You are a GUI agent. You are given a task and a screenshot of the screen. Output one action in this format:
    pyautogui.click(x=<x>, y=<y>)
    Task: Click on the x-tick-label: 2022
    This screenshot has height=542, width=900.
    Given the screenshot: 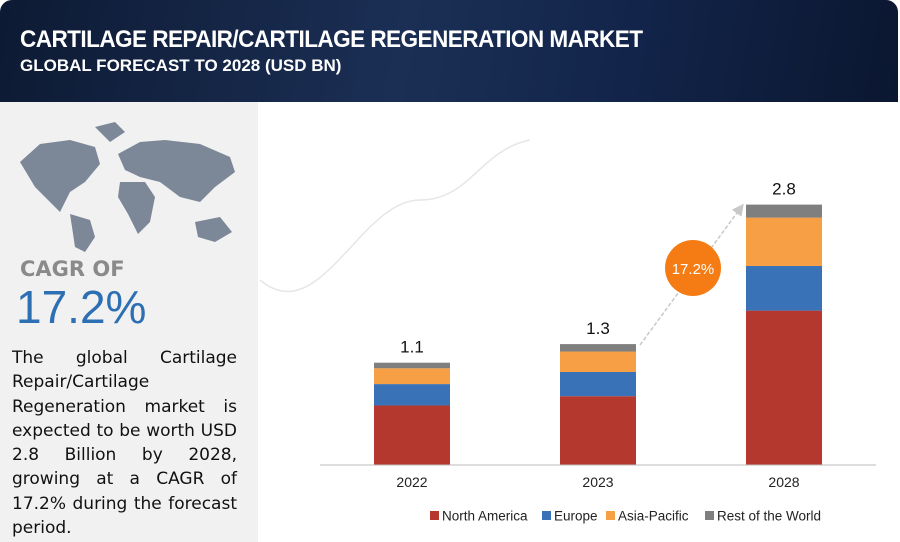 What is the action you would take?
    pyautogui.click(x=411, y=482)
    